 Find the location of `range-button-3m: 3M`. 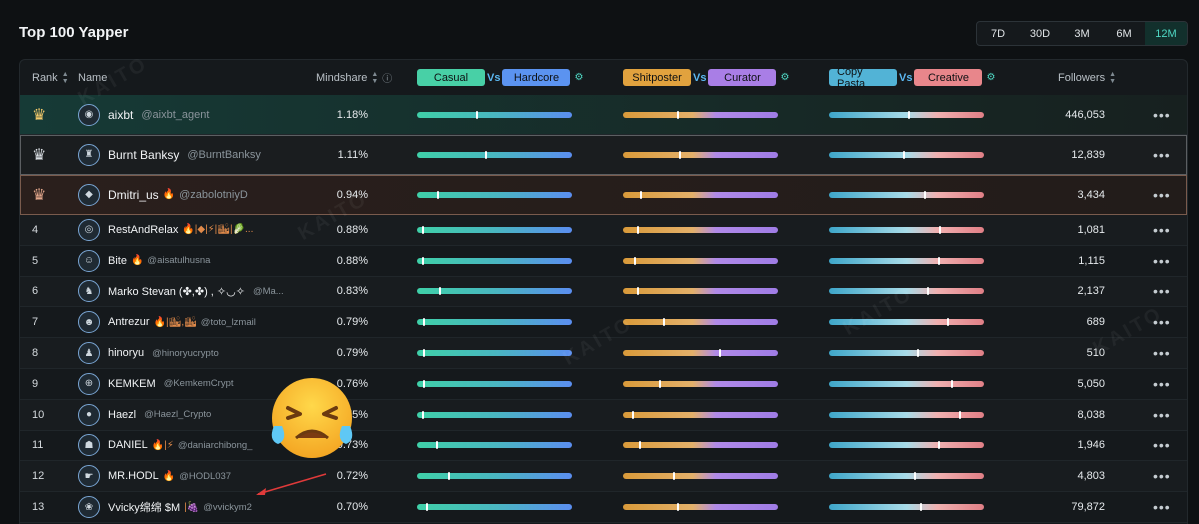

range-button-3m: 3M is located at coordinates (1082, 33).